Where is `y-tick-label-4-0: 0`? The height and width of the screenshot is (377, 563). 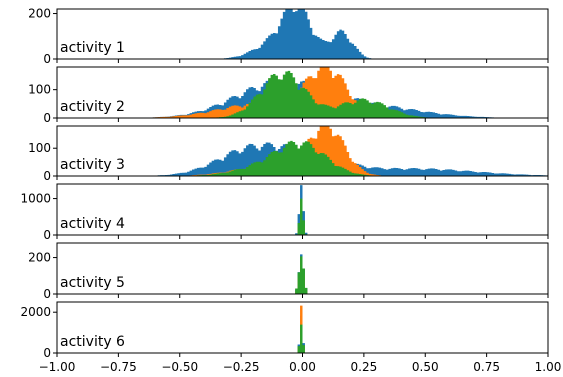 y-tick-label-4-0: 0 is located at coordinates (47, 235).